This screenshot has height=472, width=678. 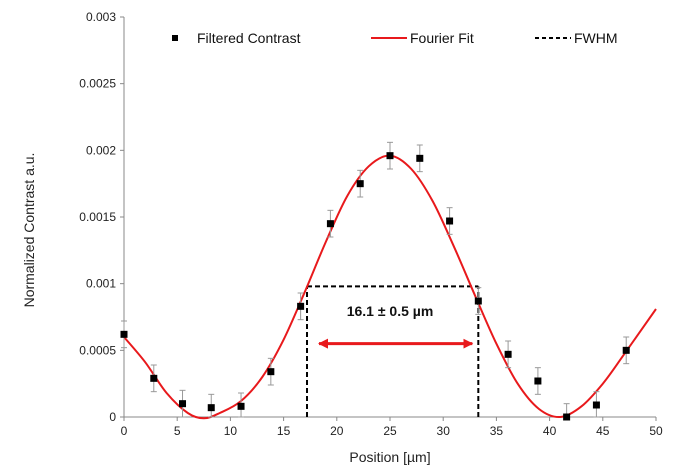 I want to click on x-tick-label: 20, so click(x=337, y=431).